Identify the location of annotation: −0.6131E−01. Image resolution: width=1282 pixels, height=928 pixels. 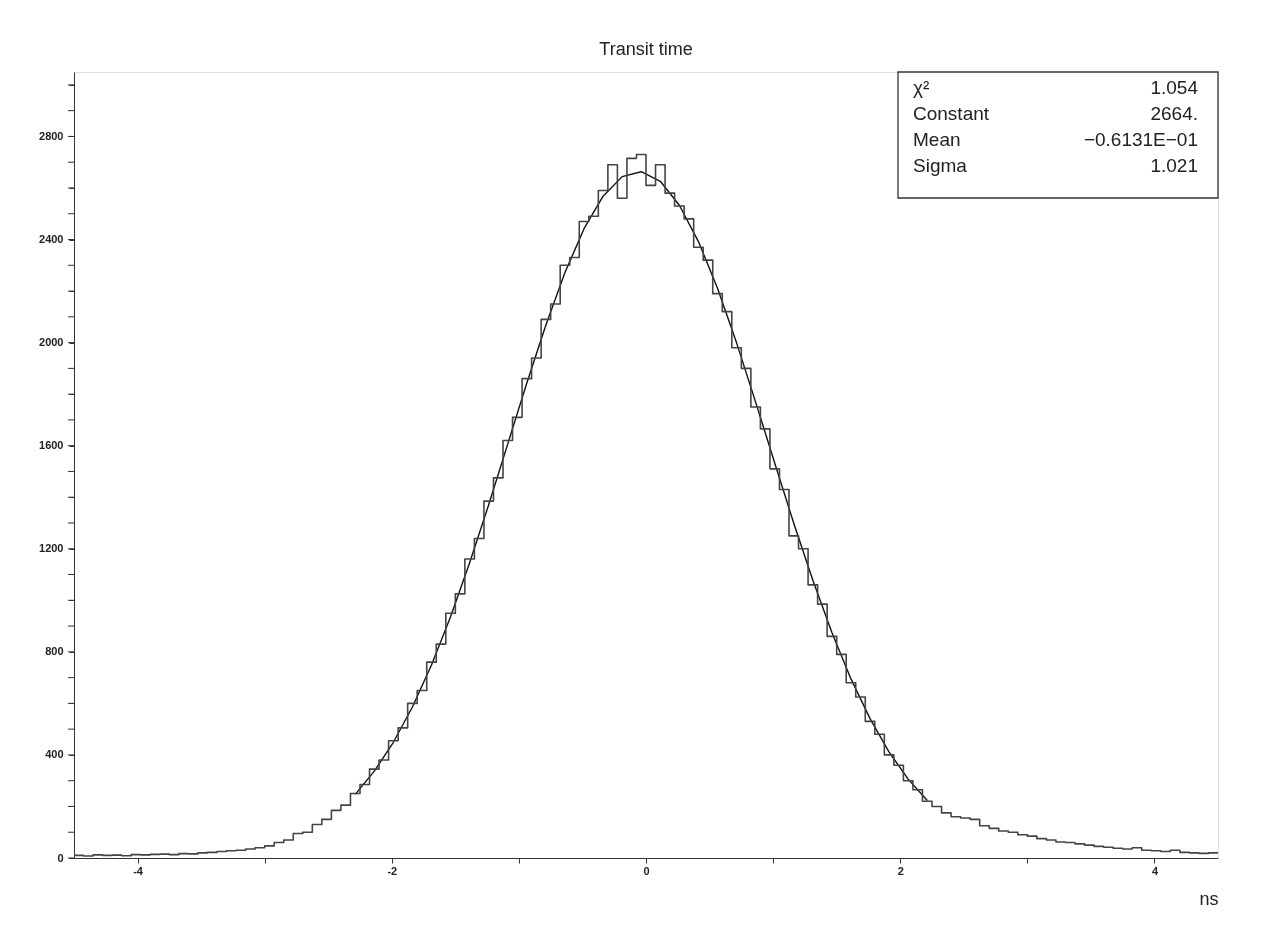
(1140, 139).